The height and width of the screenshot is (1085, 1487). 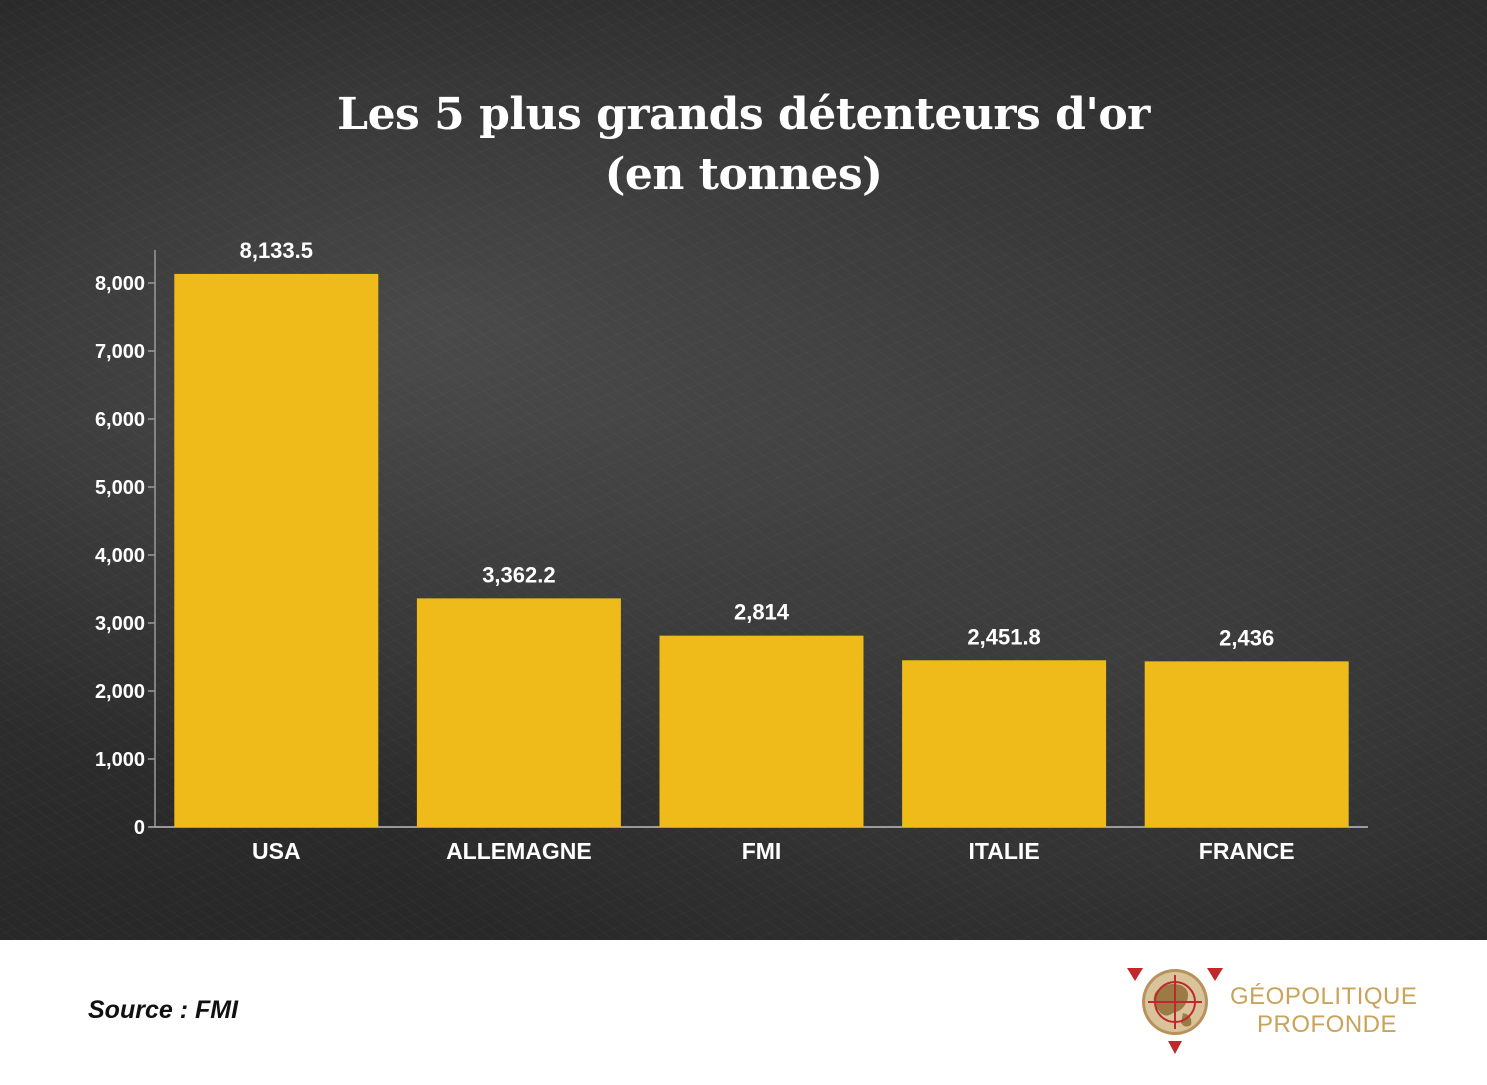 I want to click on bar-allemagne, so click(x=518, y=712).